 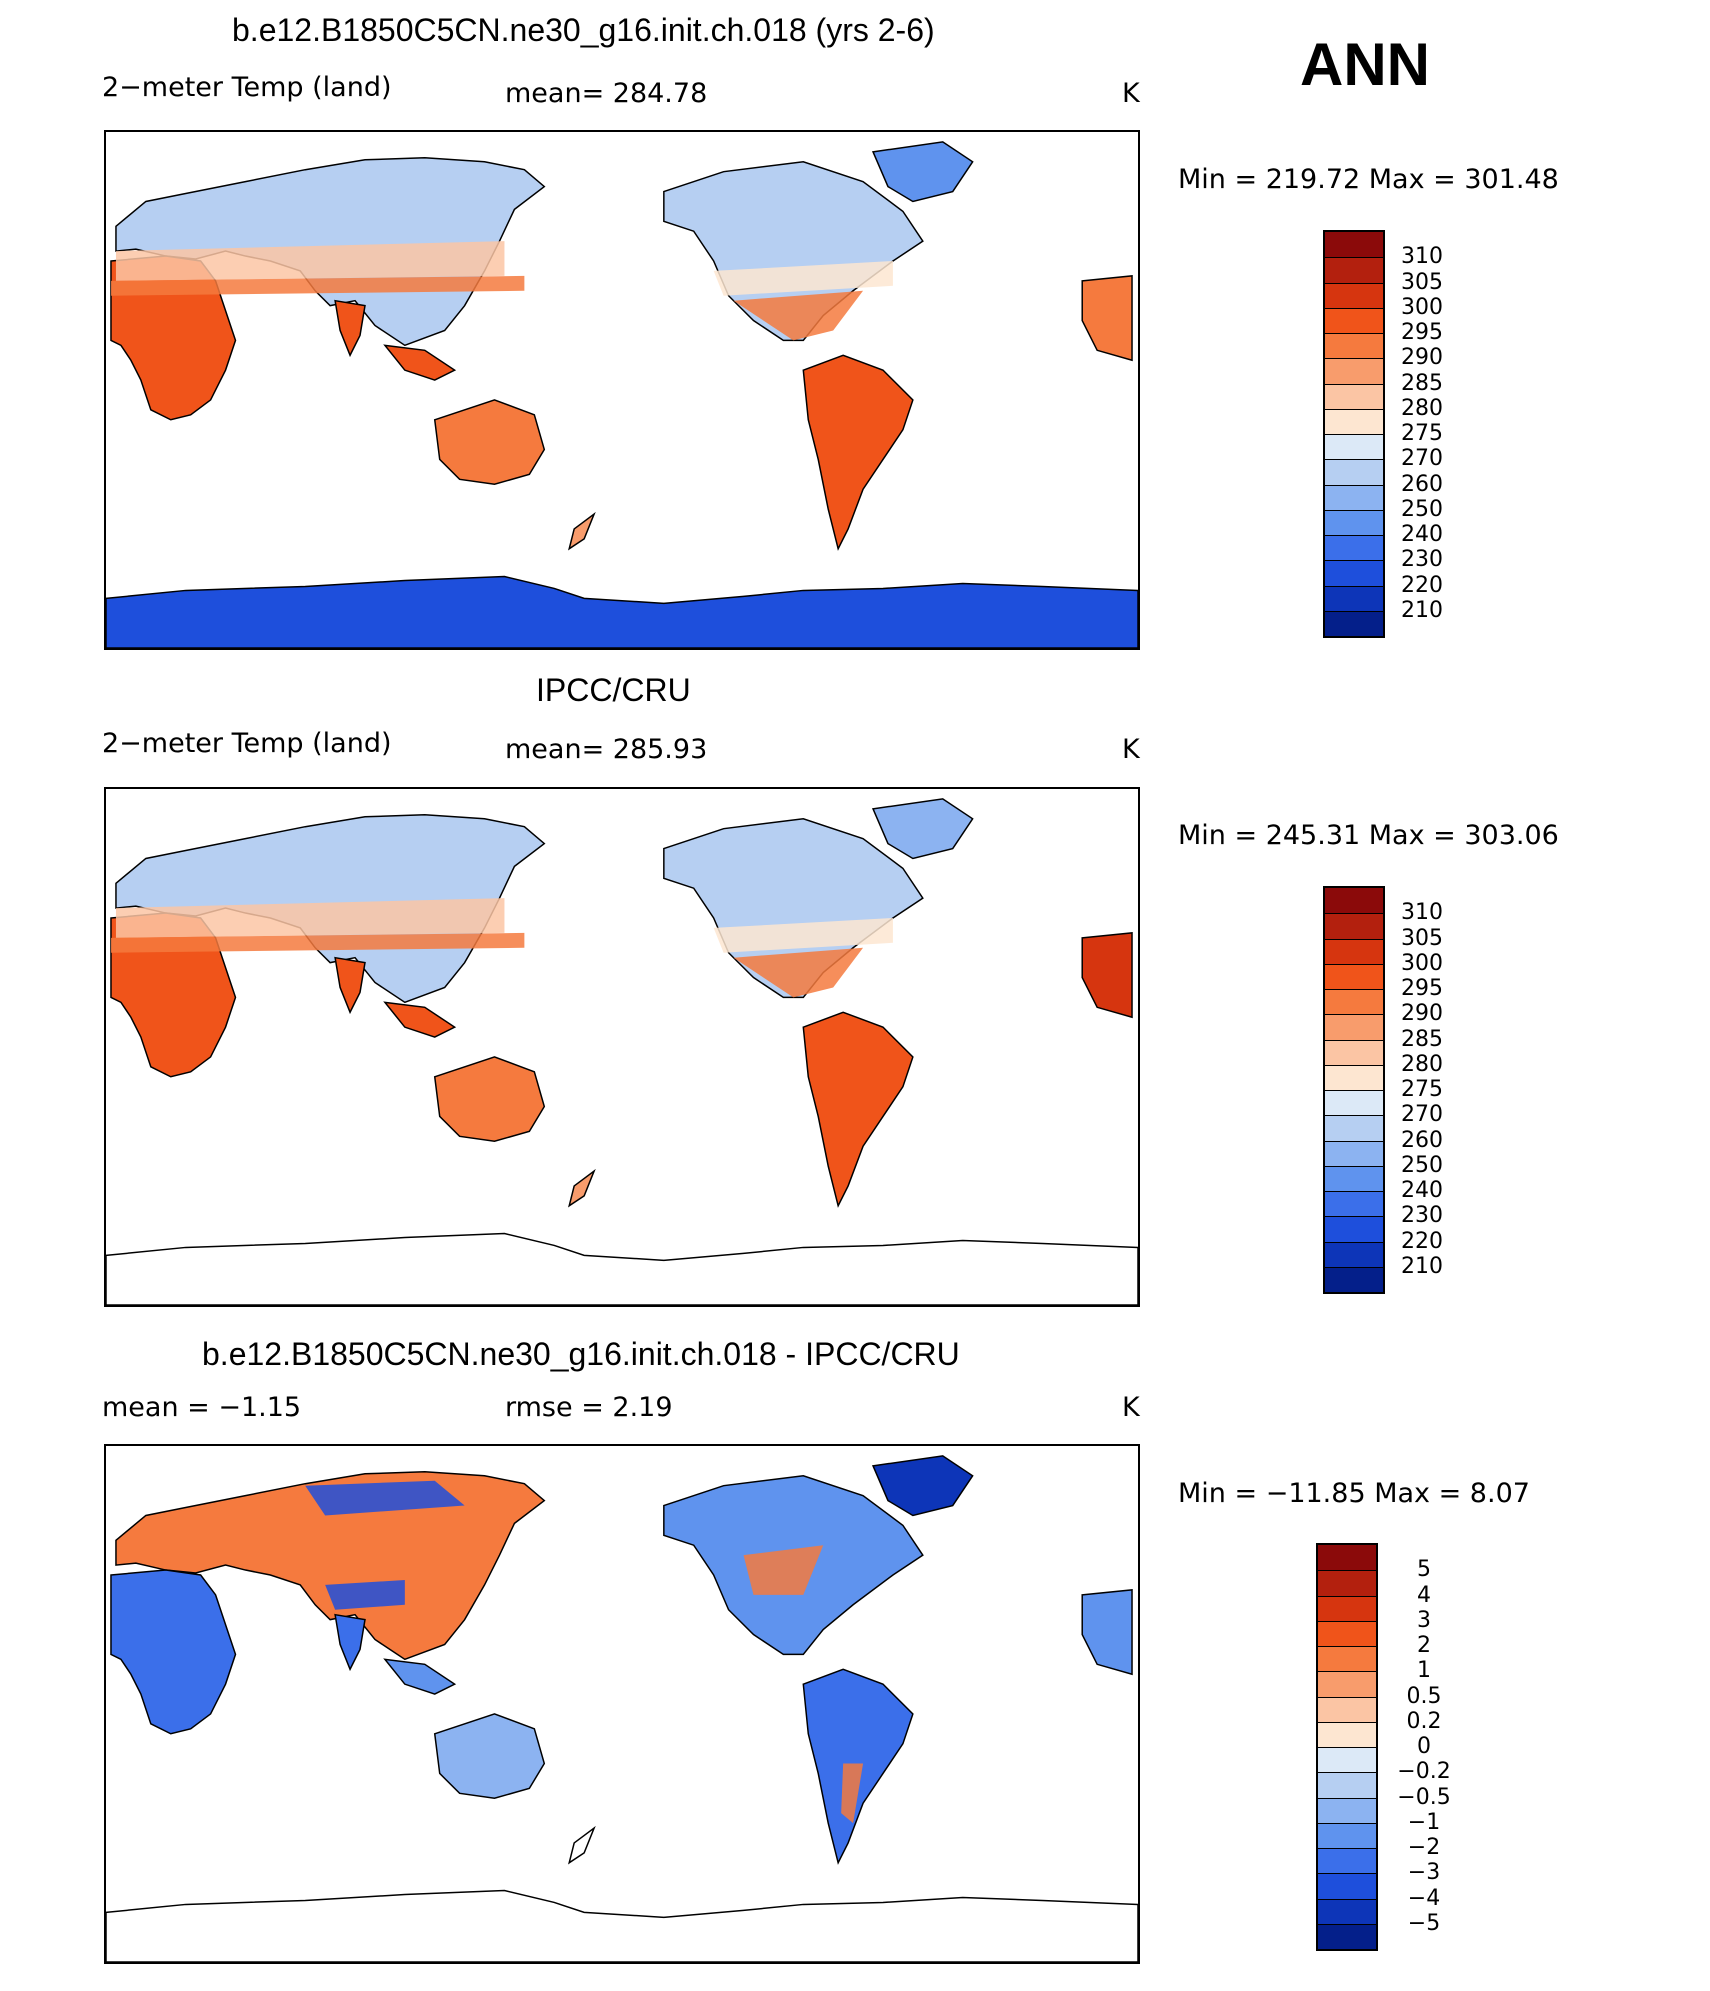 I want to click on rmse-label: rmse = 2.19, so click(x=589, y=1407).